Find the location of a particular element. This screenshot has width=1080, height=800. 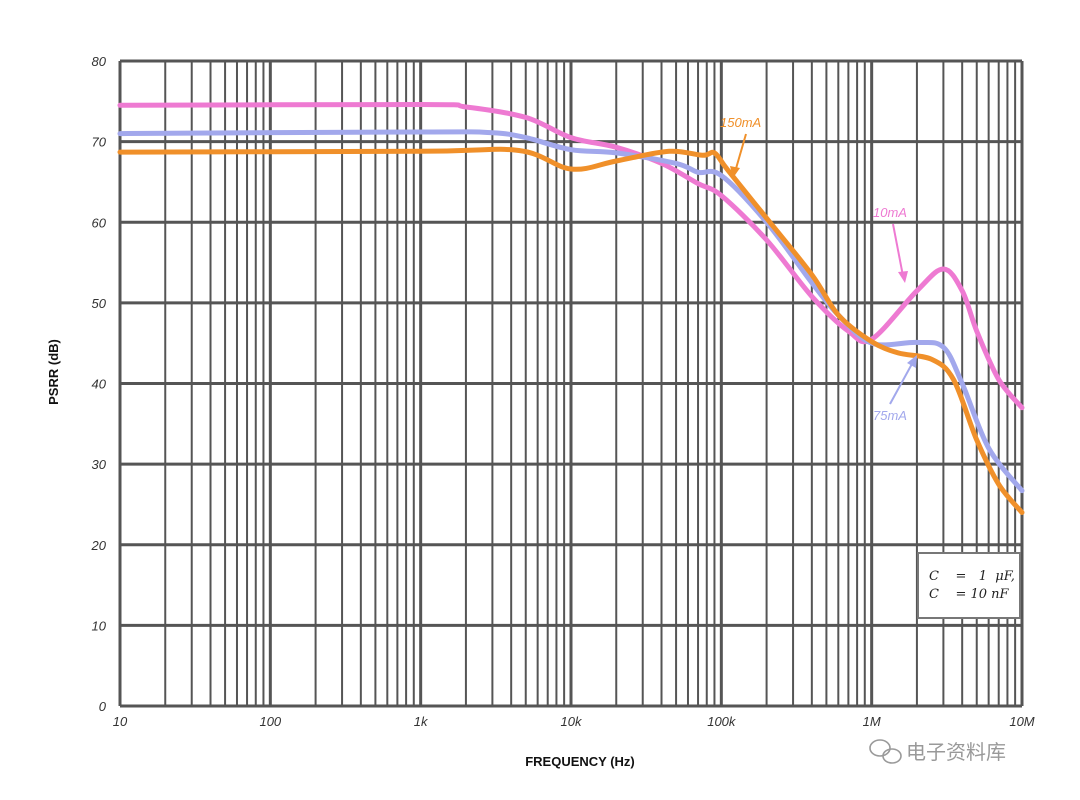

y-tick-label: 50 is located at coordinates (99, 303).